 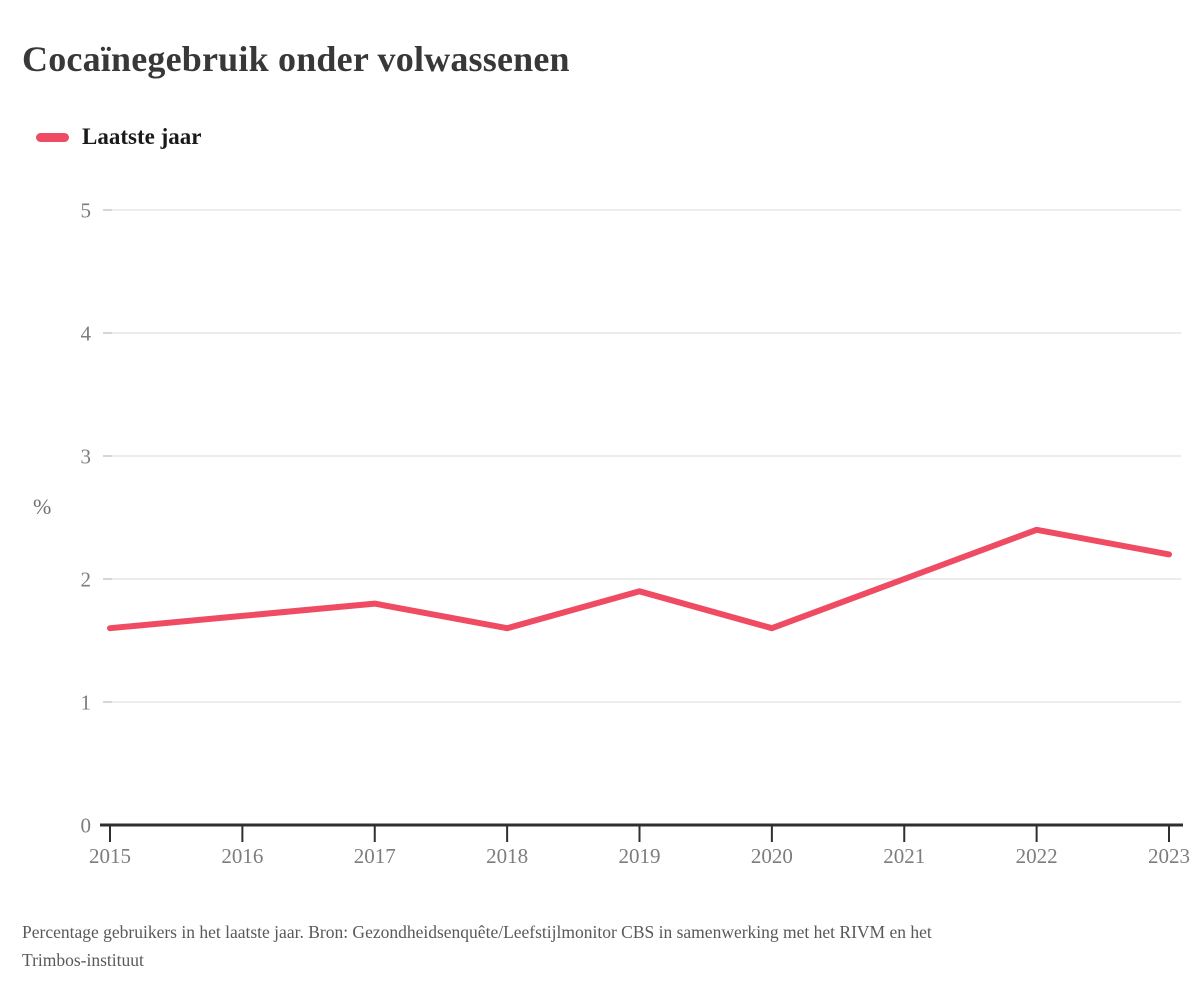 I want to click on x-tick-label: 2023, so click(x=1169, y=856).